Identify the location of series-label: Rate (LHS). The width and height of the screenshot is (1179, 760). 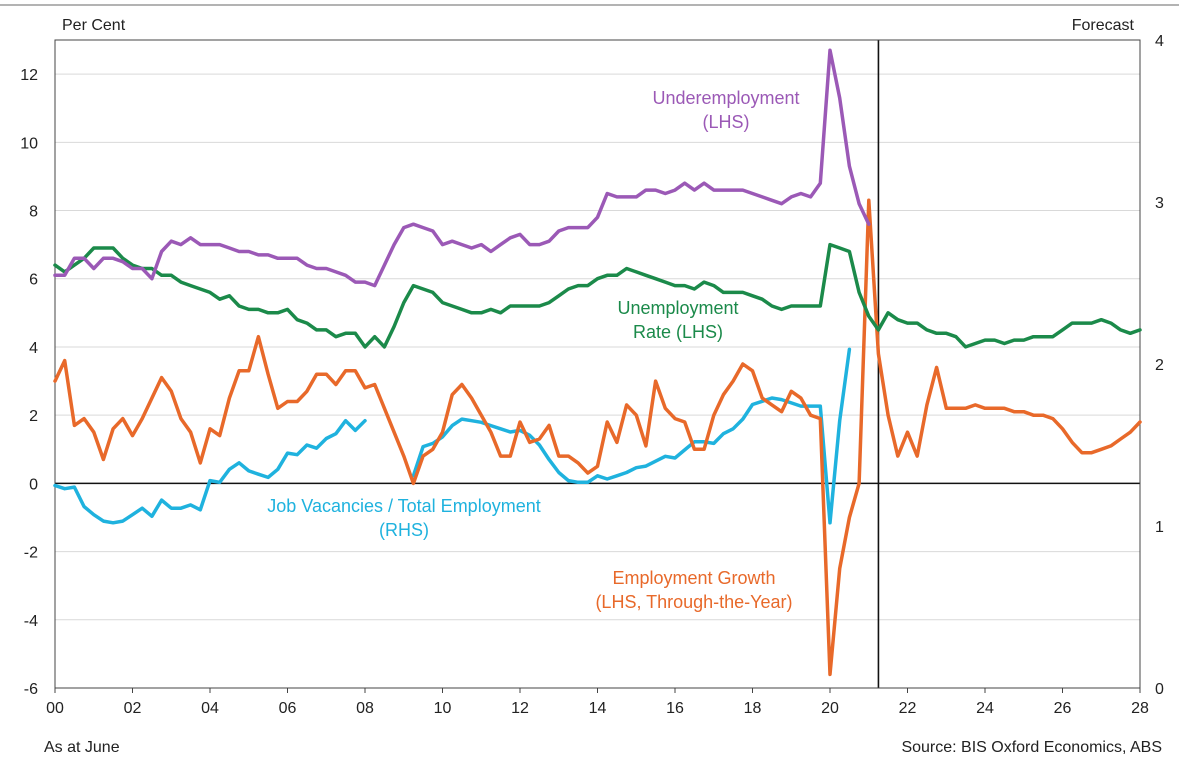
(678, 332).